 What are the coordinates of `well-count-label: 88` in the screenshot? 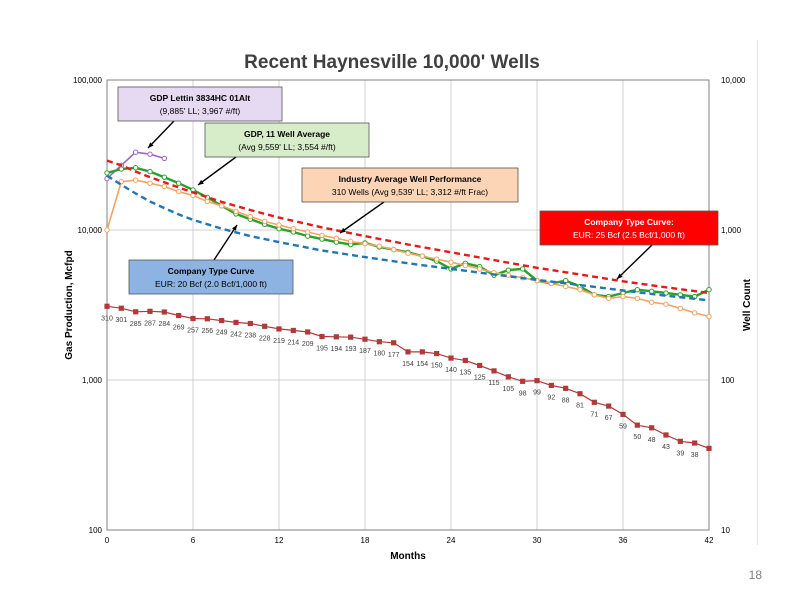 It's located at (566, 400).